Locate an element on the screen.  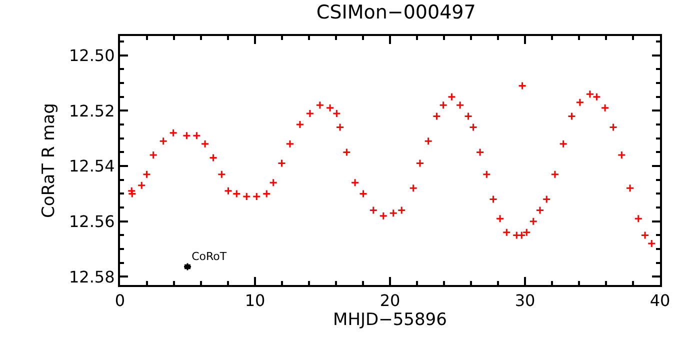
x-axis-title: MHJD−55896 is located at coordinates (390, 320).